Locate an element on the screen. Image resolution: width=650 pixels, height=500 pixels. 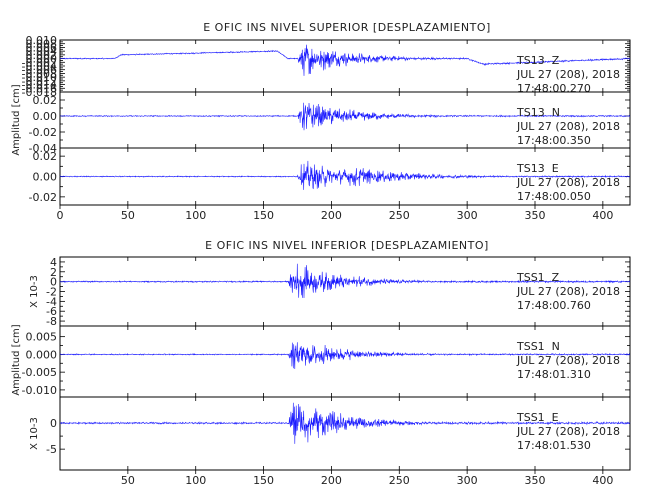
y-tick-label: 0.008 is located at coordinates (42, 44).